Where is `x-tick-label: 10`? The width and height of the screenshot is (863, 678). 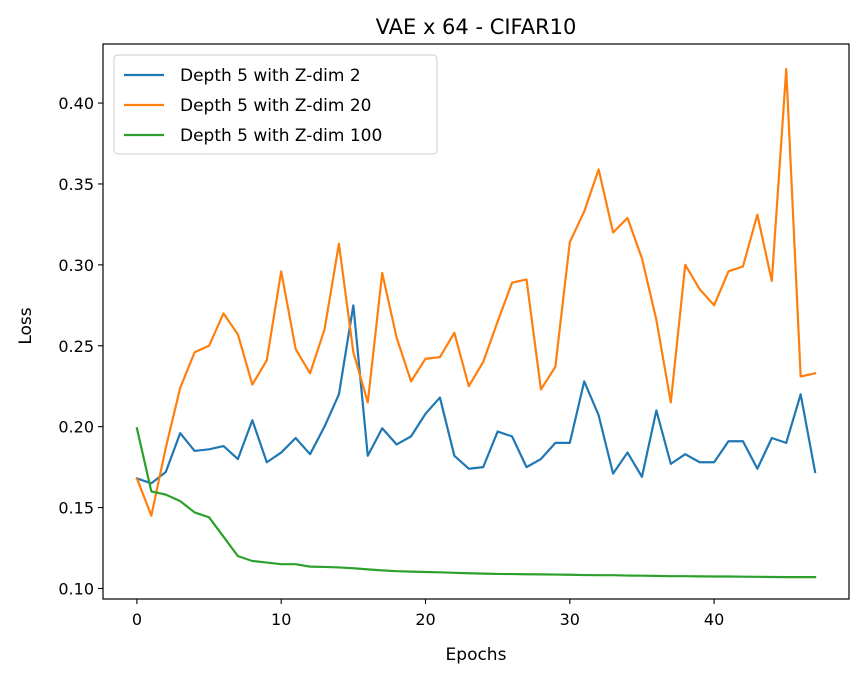
x-tick-label: 10 is located at coordinates (281, 619).